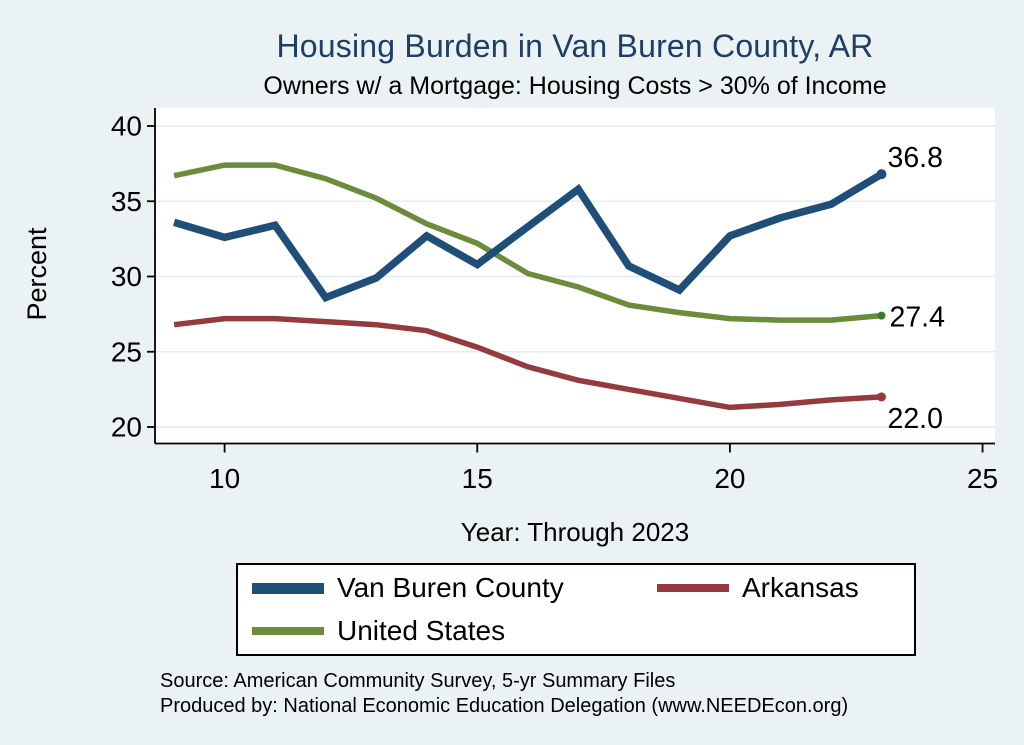  I want to click on series-end-label-van-buren-county: 36.8, so click(914, 158).